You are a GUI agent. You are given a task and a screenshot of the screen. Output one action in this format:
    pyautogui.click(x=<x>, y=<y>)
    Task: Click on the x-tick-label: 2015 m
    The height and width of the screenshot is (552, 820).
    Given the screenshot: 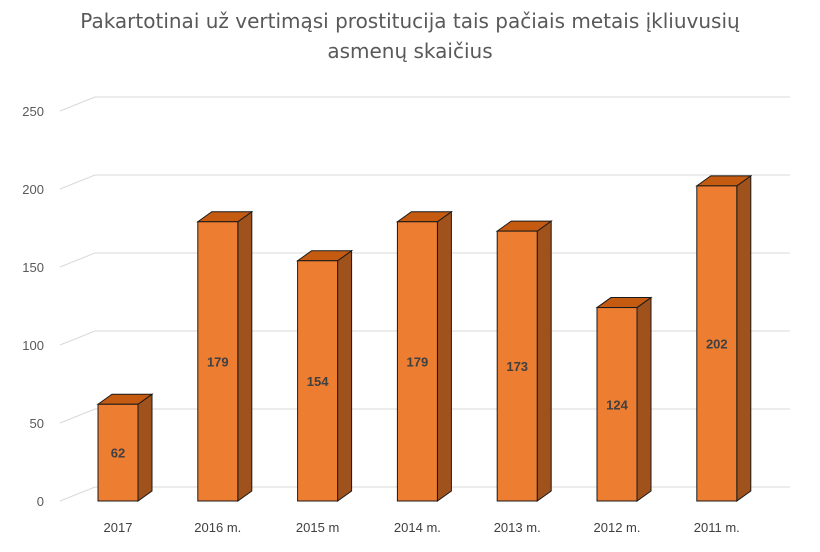 What is the action you would take?
    pyautogui.click(x=317, y=527)
    